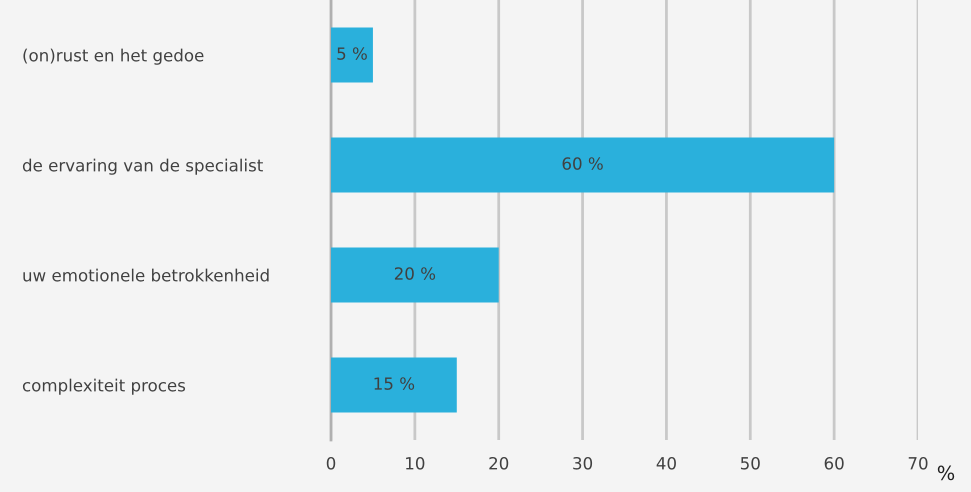  What do you see at coordinates (113, 56) in the screenshot?
I see `y-tick-label: (on)rust en het gedoe` at bounding box center [113, 56].